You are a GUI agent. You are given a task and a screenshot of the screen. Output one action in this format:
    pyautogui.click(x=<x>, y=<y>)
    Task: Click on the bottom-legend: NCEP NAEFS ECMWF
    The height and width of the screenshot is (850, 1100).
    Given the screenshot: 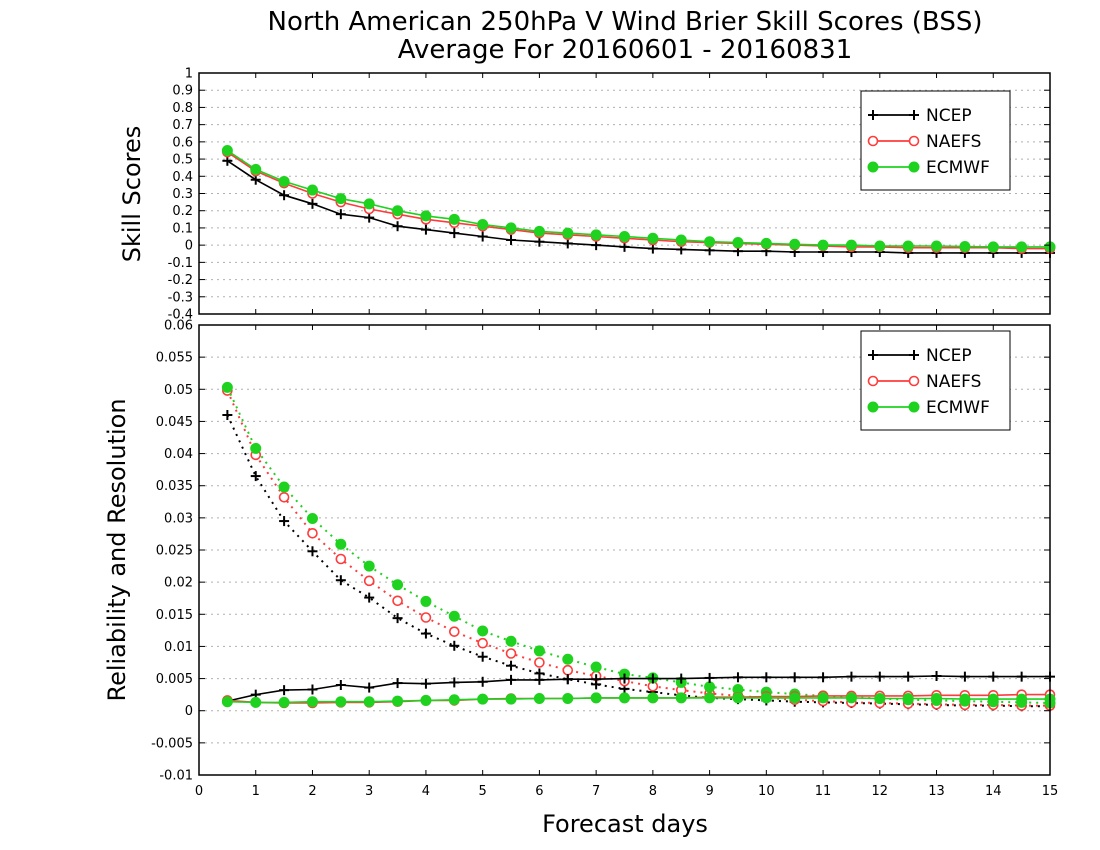 What is the action you would take?
    pyautogui.click(x=935, y=380)
    